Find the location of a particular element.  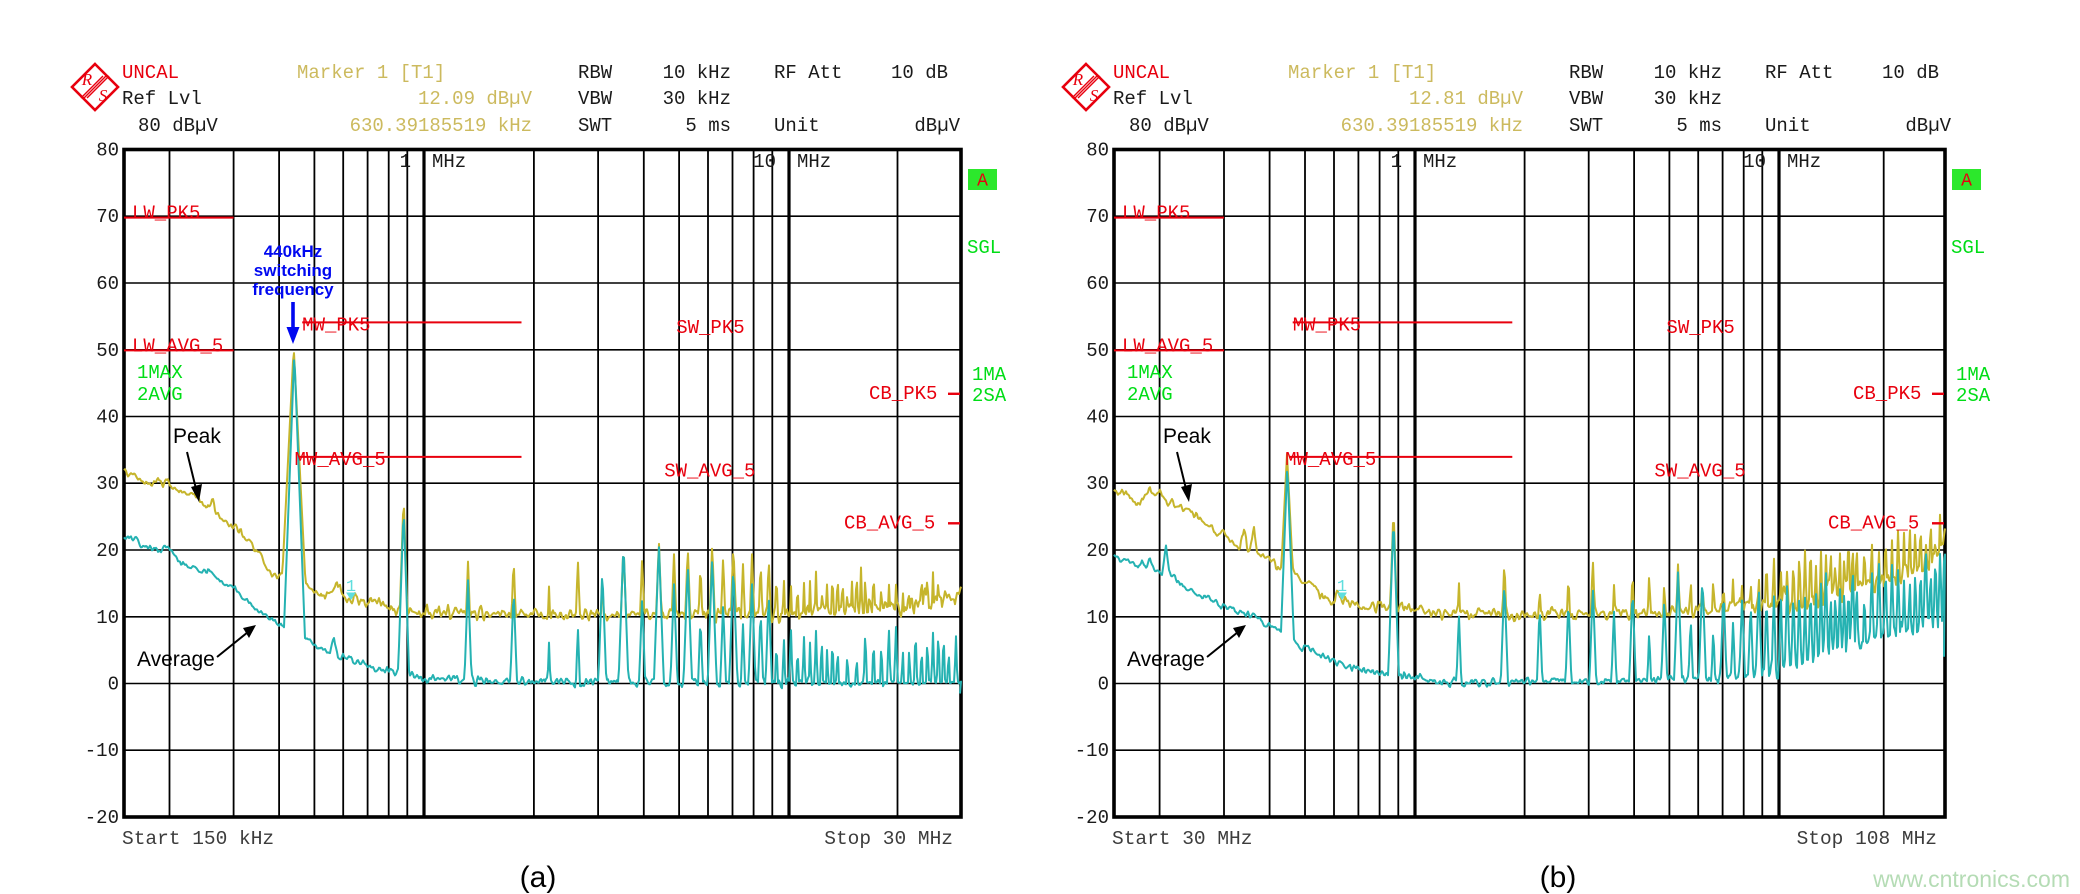

svg-text: www.cntronics.com is located at coordinates (1971, 879).